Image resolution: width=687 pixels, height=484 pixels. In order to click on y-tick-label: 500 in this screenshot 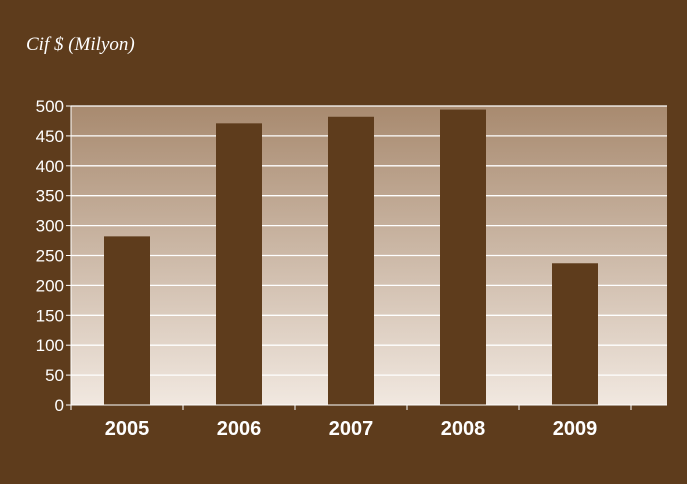, I will do `click(50, 106)`.